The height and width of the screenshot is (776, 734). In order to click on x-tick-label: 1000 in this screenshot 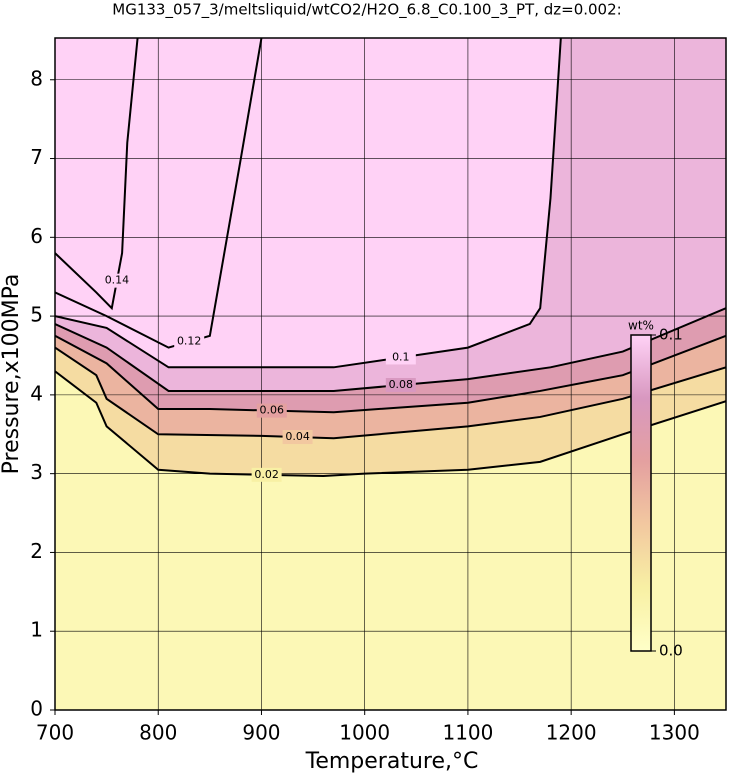, I will do `click(364, 733)`.